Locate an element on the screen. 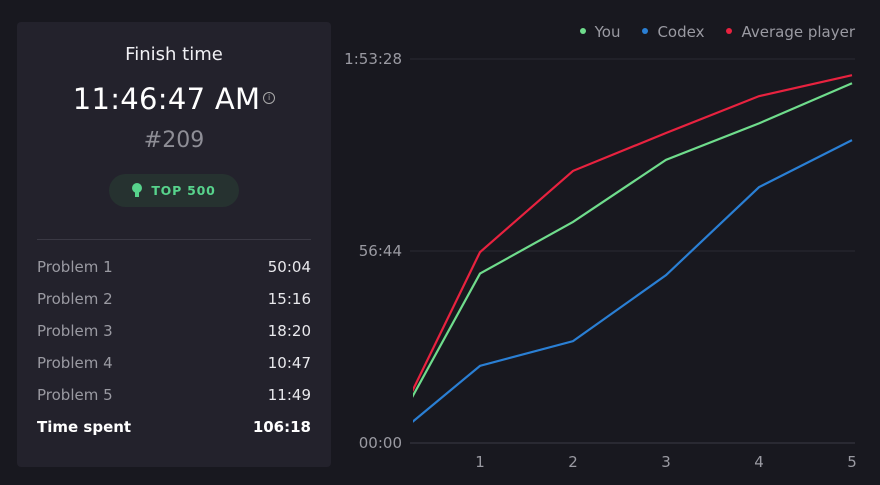 This screenshot has height=485, width=880. legend-item-you: You is located at coordinates (600, 32).